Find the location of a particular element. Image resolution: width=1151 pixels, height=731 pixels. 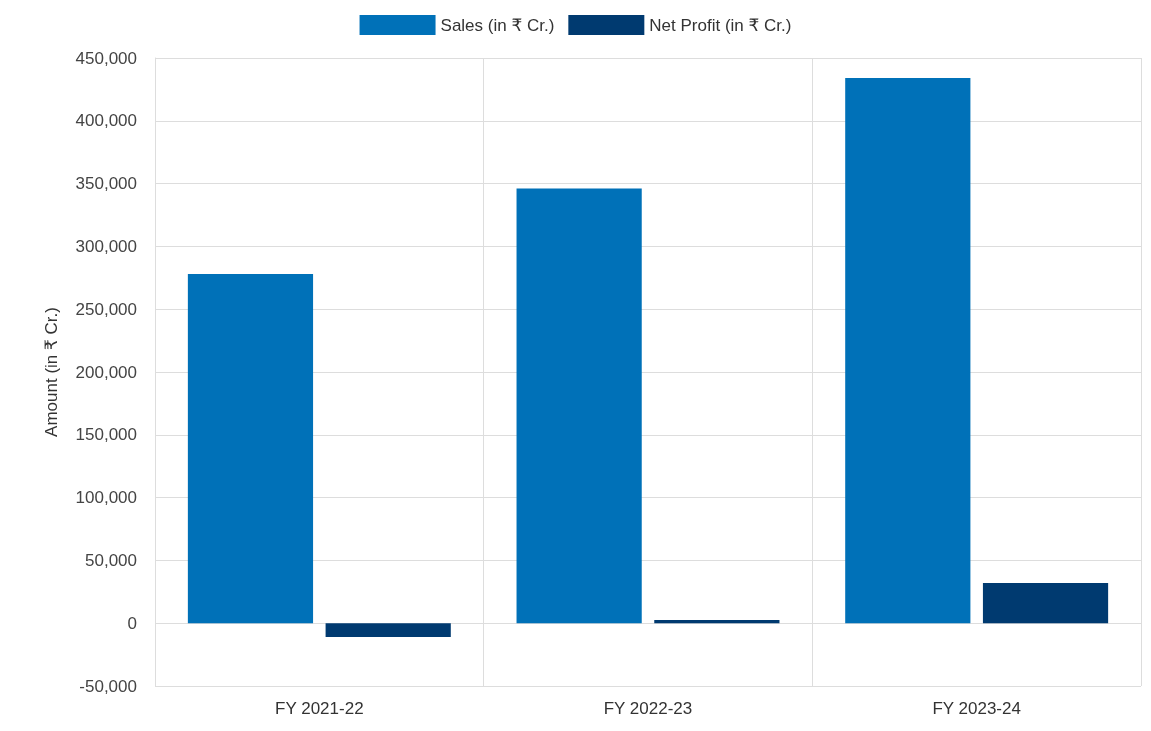

x-tick-label: FY 2022-23 is located at coordinates (648, 708).